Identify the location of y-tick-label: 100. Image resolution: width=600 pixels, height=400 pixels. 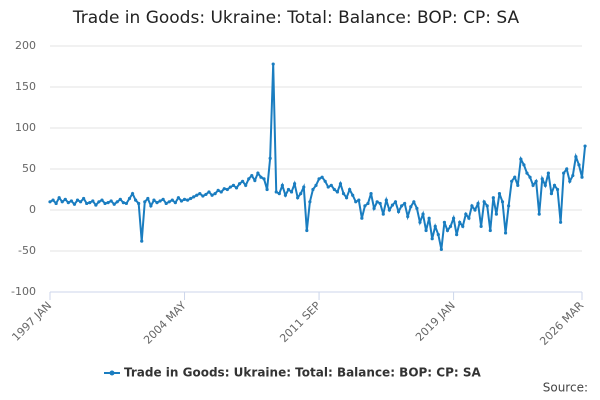
(25, 127).